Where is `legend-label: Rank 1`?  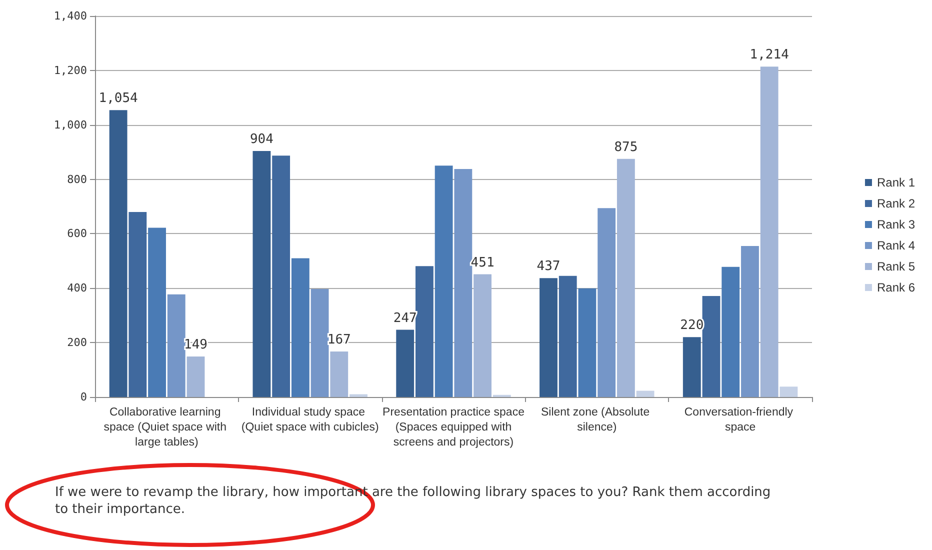 legend-label: Rank 1 is located at coordinates (896, 183).